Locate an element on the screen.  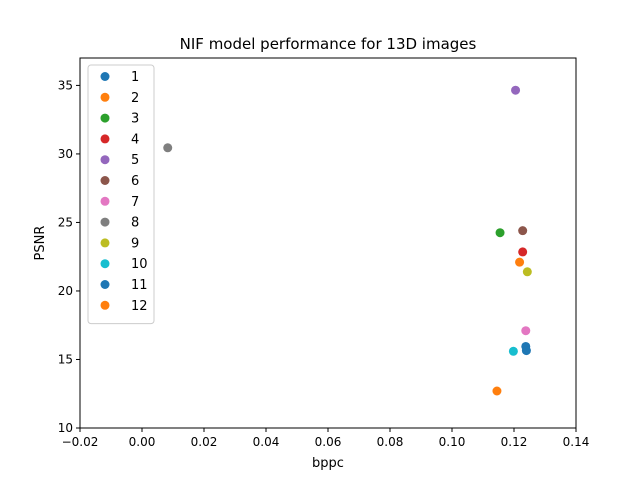
x-tick-label: 0.06 is located at coordinates (328, 442).